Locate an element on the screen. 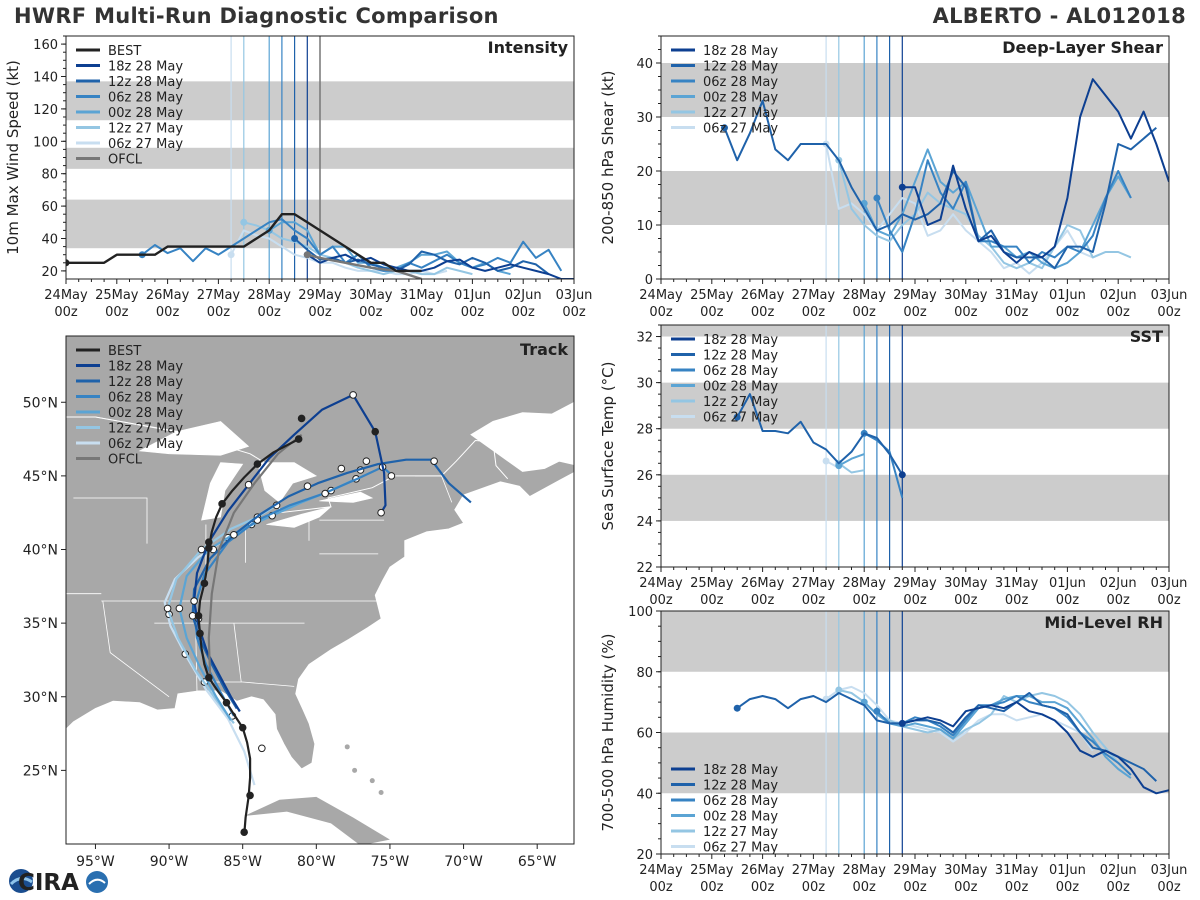 This screenshot has height=900, width=1200. y-tick-label: 160 is located at coordinates (45, 45).